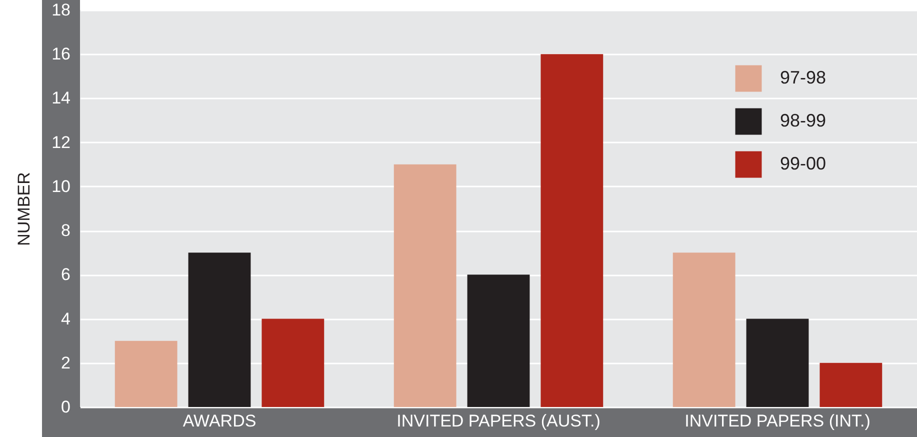 The width and height of the screenshot is (917, 437). What do you see at coordinates (65, 407) in the screenshot?
I see `y-tick-label: 0` at bounding box center [65, 407].